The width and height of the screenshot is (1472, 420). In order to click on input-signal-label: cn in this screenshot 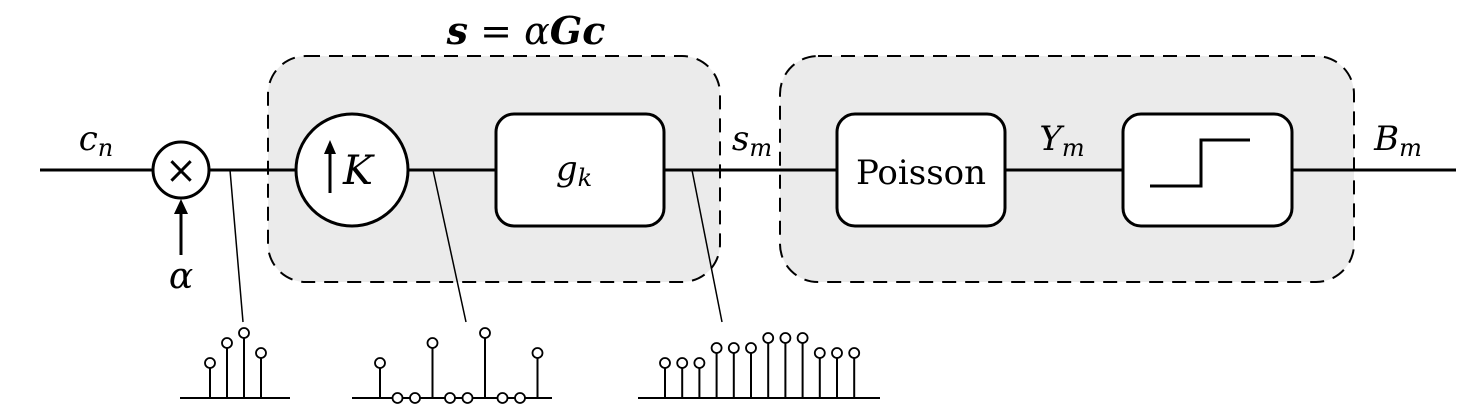, I will do `click(96, 140)`.